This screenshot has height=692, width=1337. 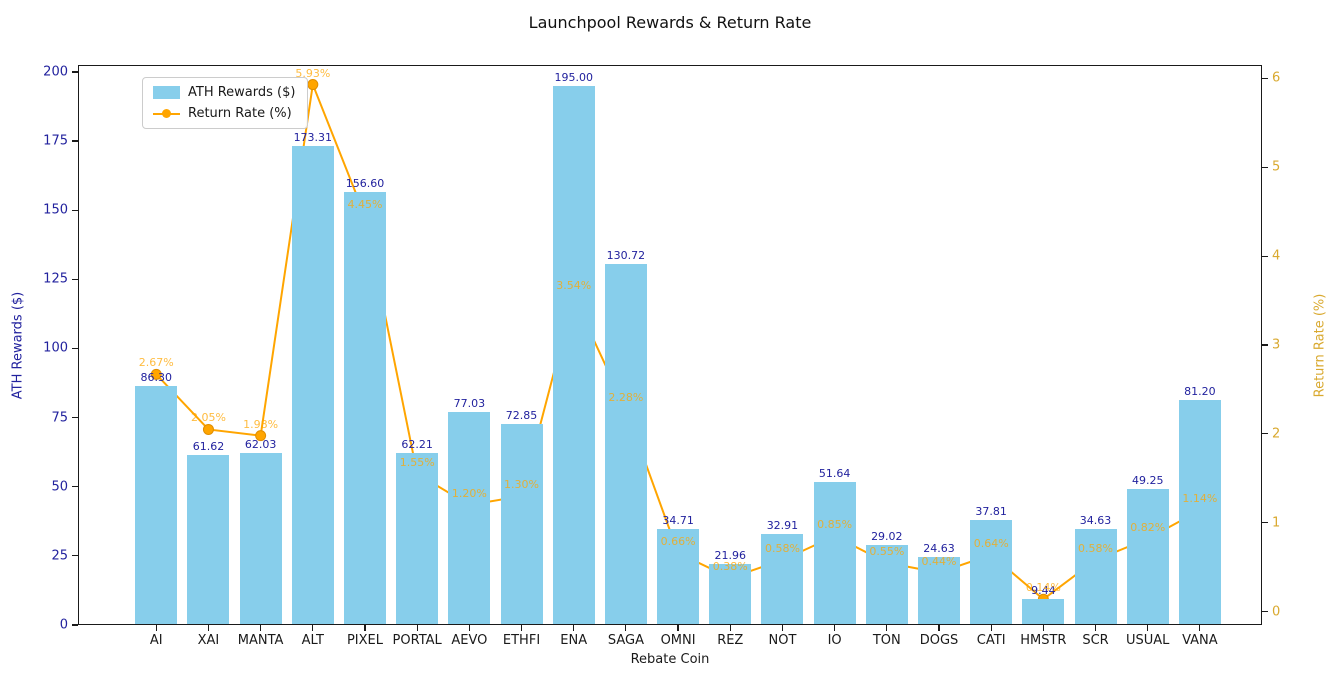 What do you see at coordinates (991, 543) in the screenshot?
I see `rate-value-label: 0.64%` at bounding box center [991, 543].